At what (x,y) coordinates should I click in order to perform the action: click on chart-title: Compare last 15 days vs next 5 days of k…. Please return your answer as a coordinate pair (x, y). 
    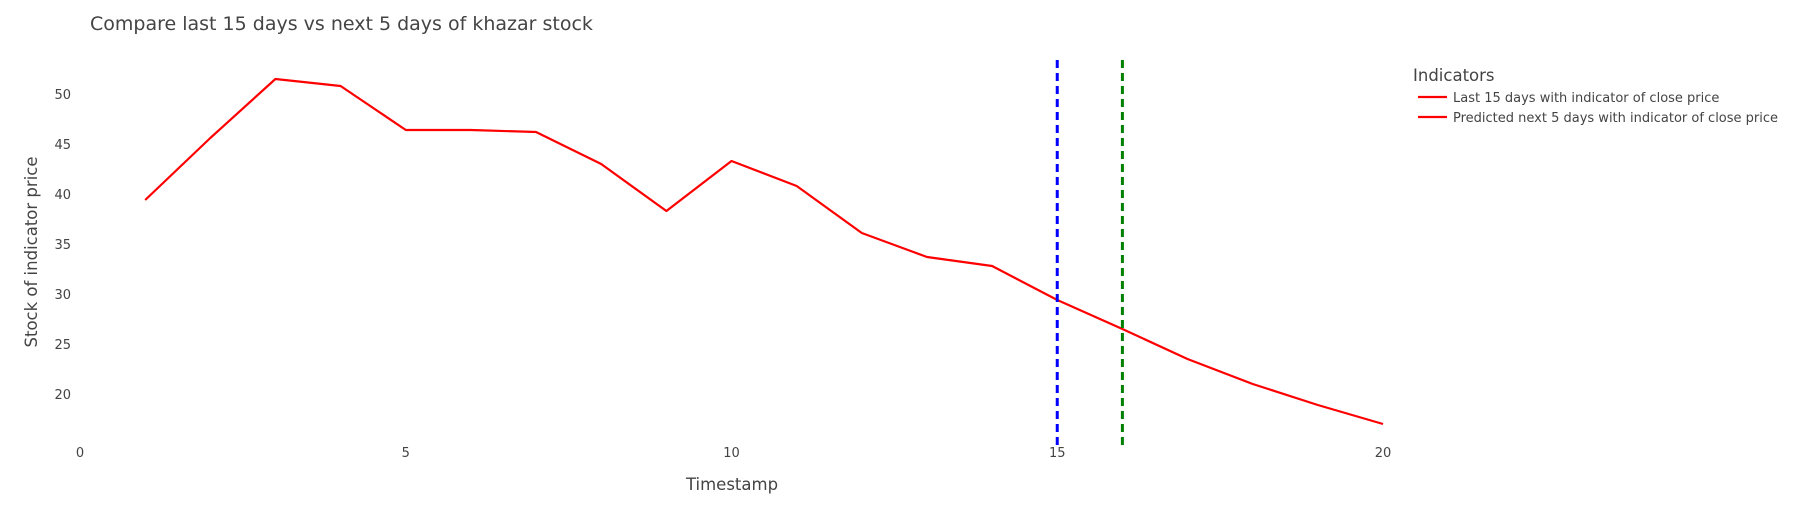
    Looking at the image, I should click on (341, 24).